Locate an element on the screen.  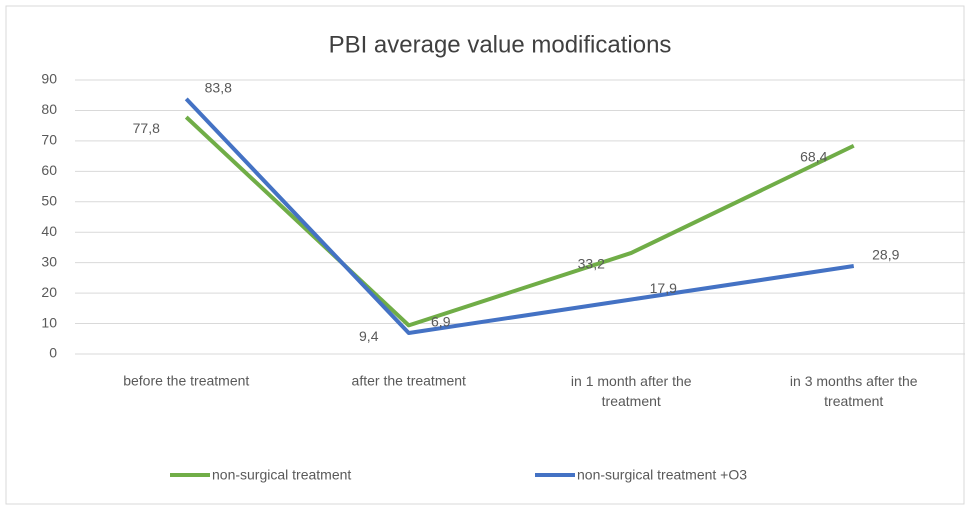
data-label: 68,4 is located at coordinates (813, 156).